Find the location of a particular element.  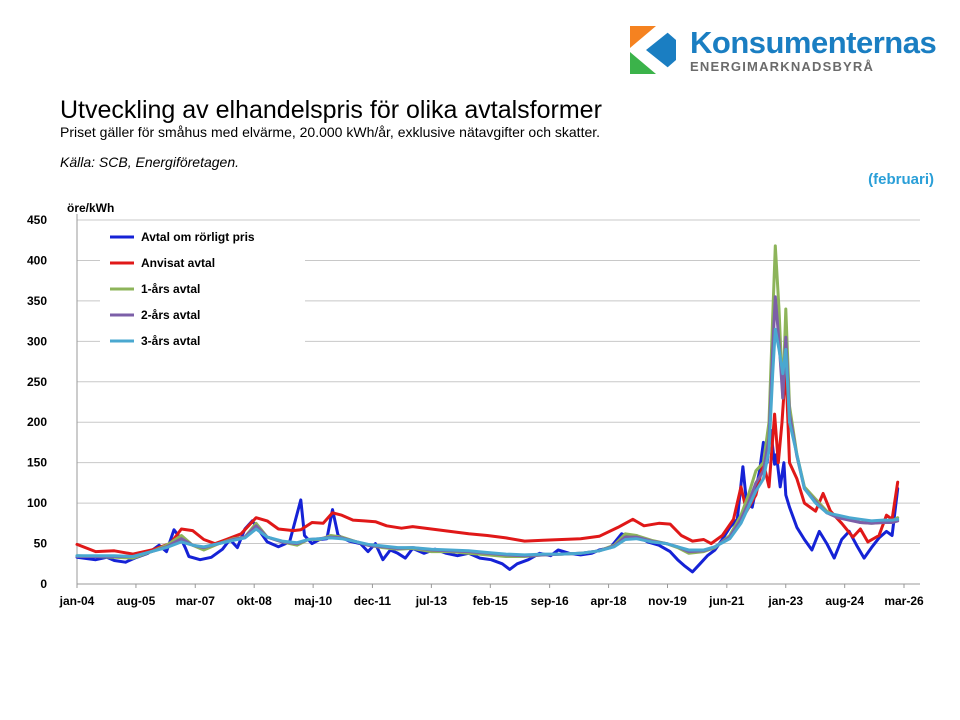

y-tick-label: 200 is located at coordinates (37, 422).